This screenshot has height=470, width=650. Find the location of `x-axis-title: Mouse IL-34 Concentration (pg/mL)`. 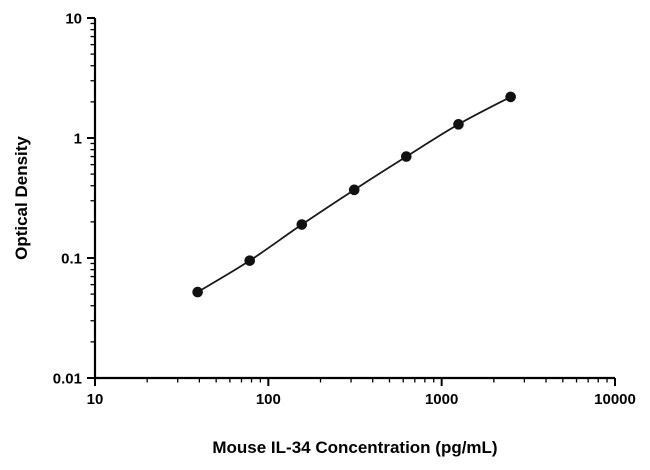

x-axis-title: Mouse IL-34 Concentration (pg/mL) is located at coordinates (355, 447).